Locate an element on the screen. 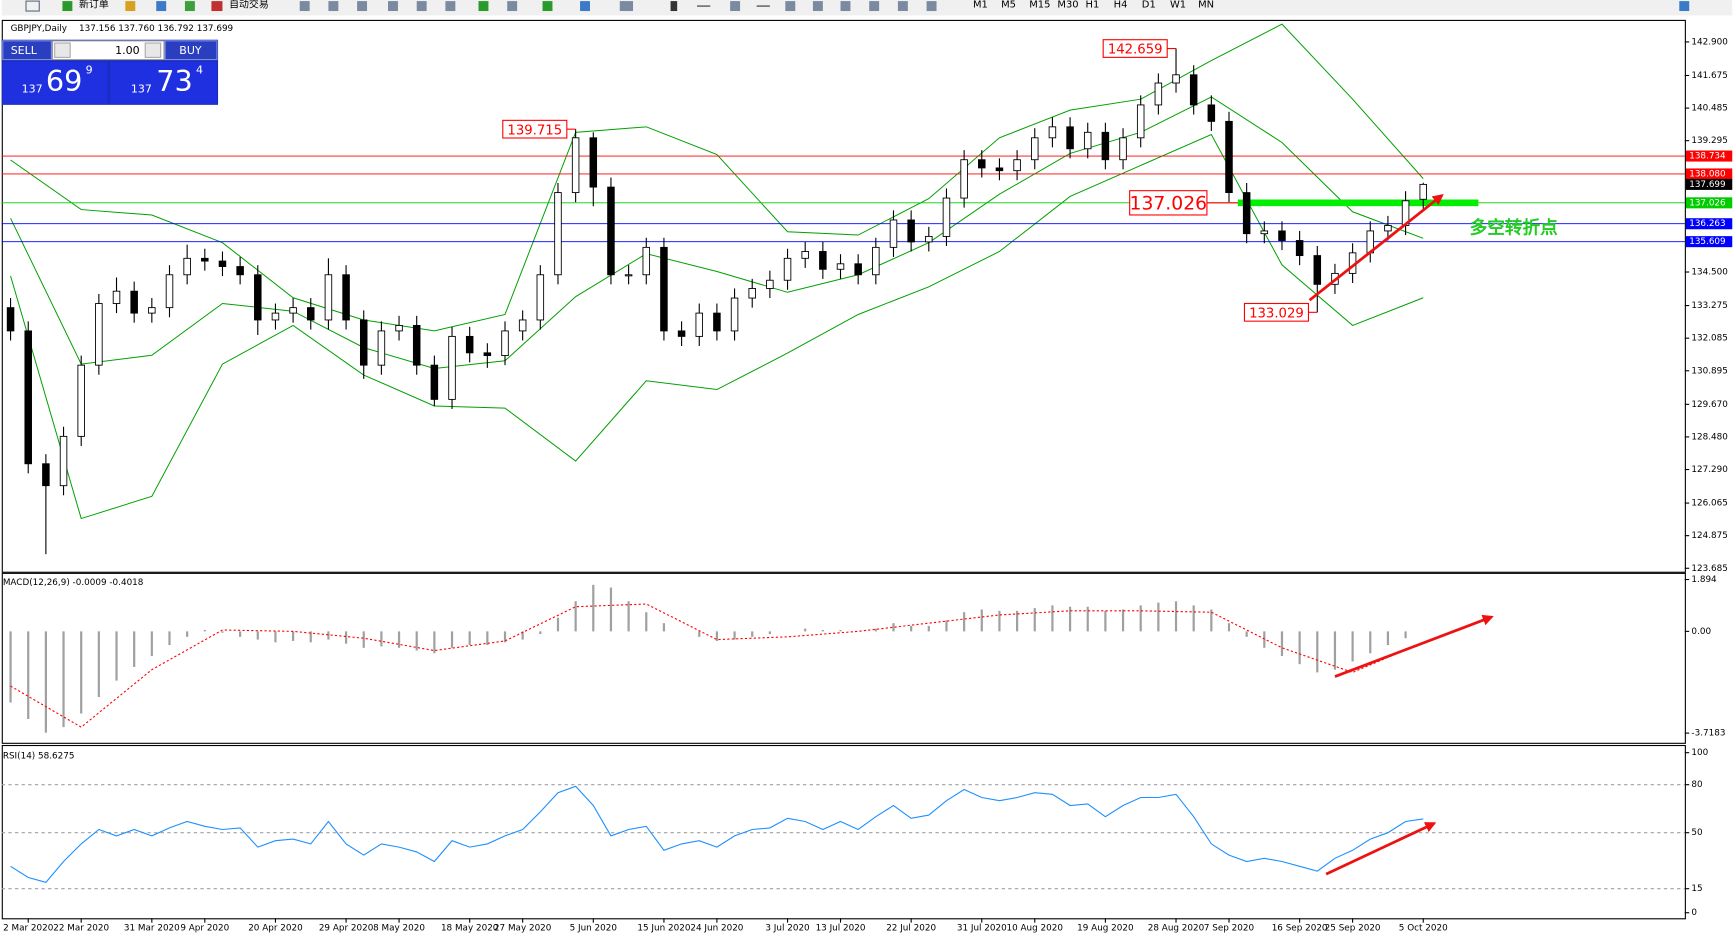 Image resolution: width=1734 pixels, height=937 pixels. annotation-label: 133.029 is located at coordinates (1276, 313).